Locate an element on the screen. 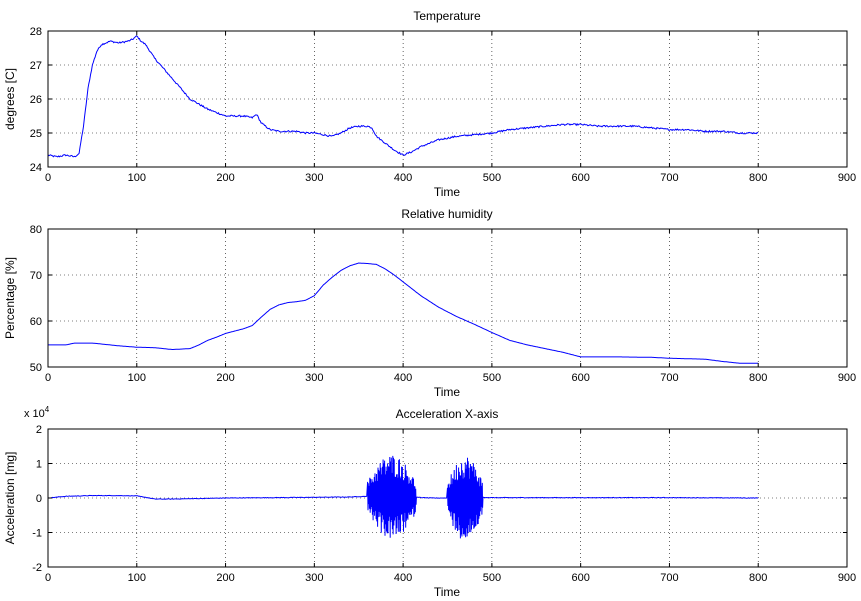 This screenshot has height=601, width=861. y-tick-label: 80 is located at coordinates (36, 230).